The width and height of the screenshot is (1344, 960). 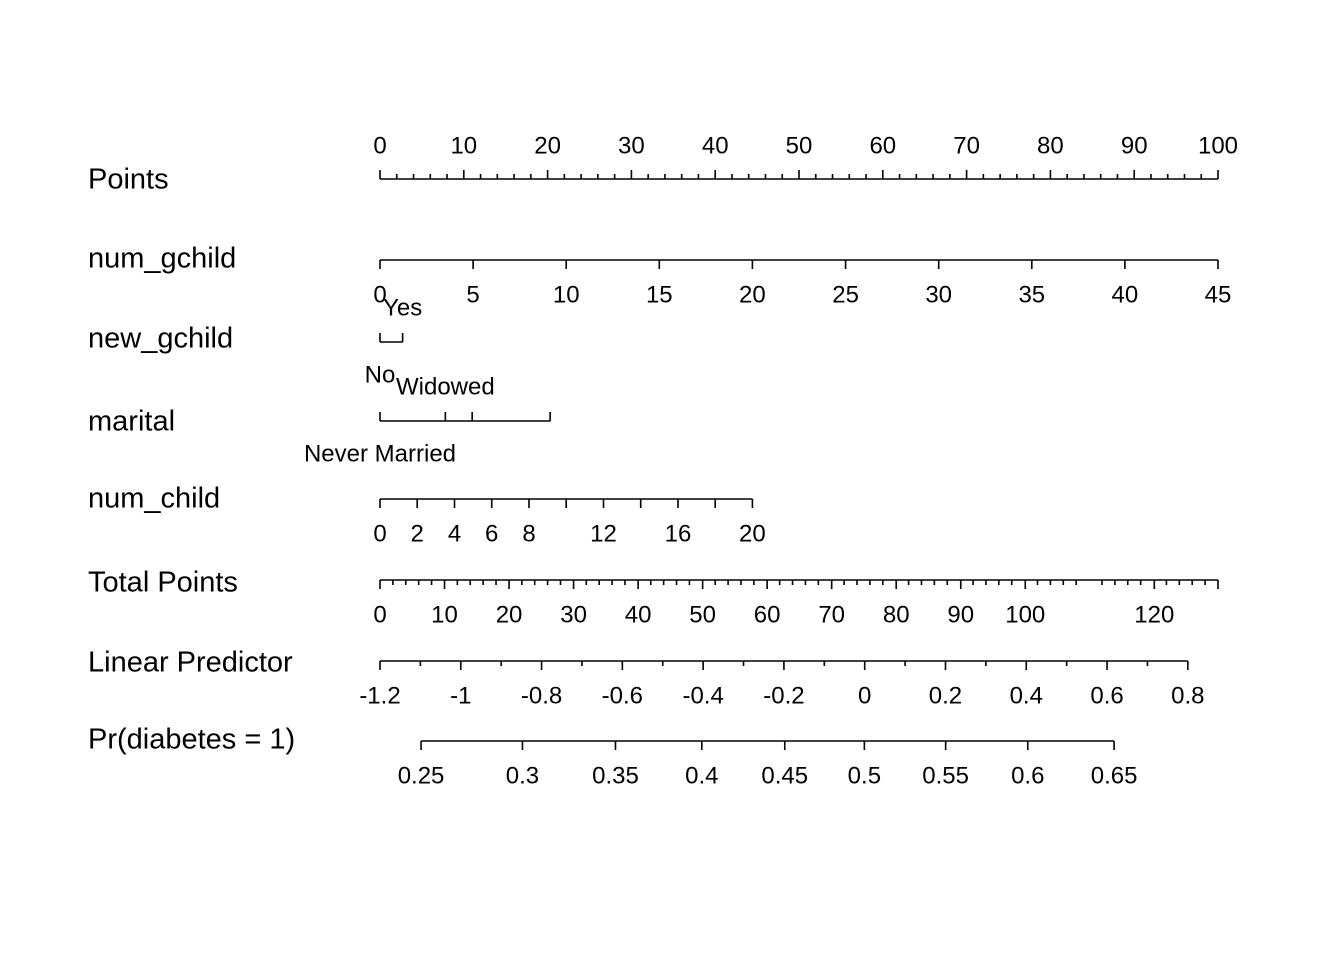 What do you see at coordinates (154, 499) in the screenshot?
I see `row-label-num-child: num_child` at bounding box center [154, 499].